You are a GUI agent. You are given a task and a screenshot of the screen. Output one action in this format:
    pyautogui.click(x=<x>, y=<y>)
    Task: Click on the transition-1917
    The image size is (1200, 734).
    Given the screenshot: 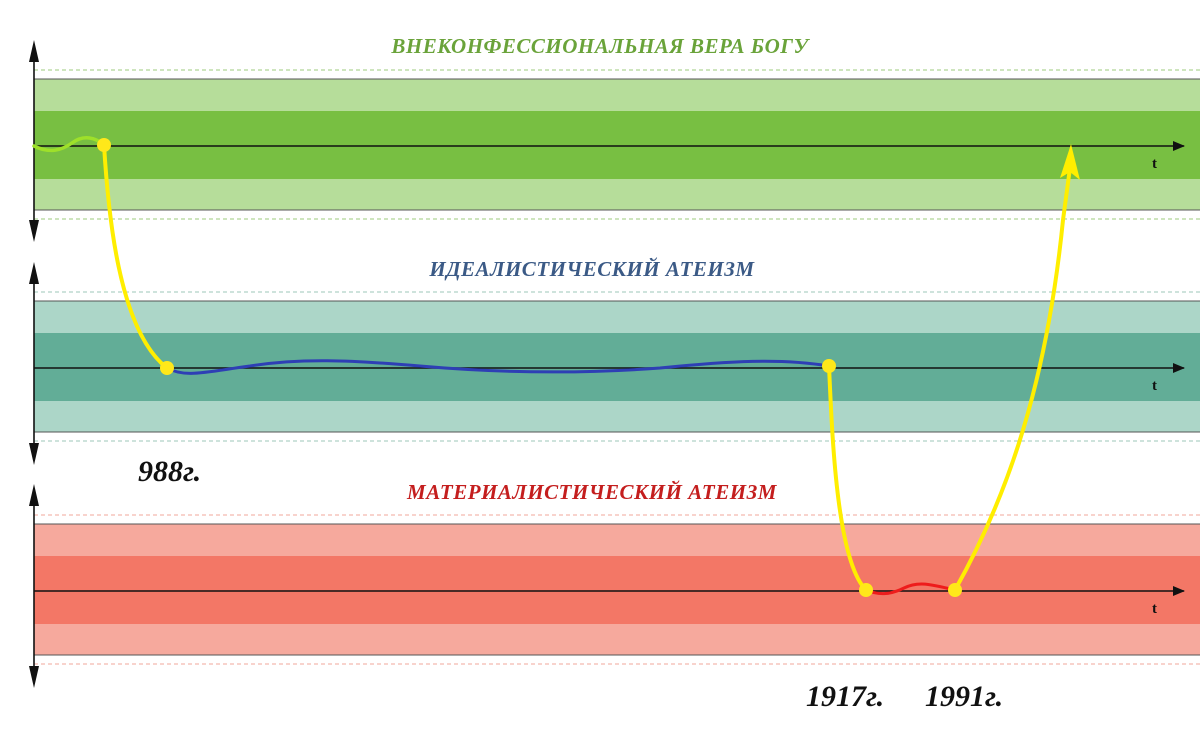 What is the action you would take?
    pyautogui.click(x=847, y=478)
    